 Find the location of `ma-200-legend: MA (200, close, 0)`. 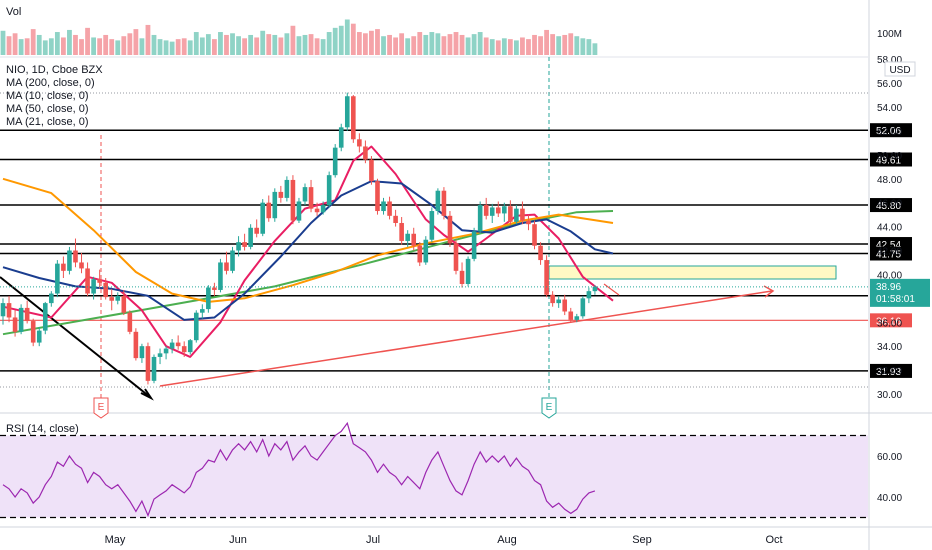

ma-200-legend: MA (200, close, 0) is located at coordinates (50, 83).